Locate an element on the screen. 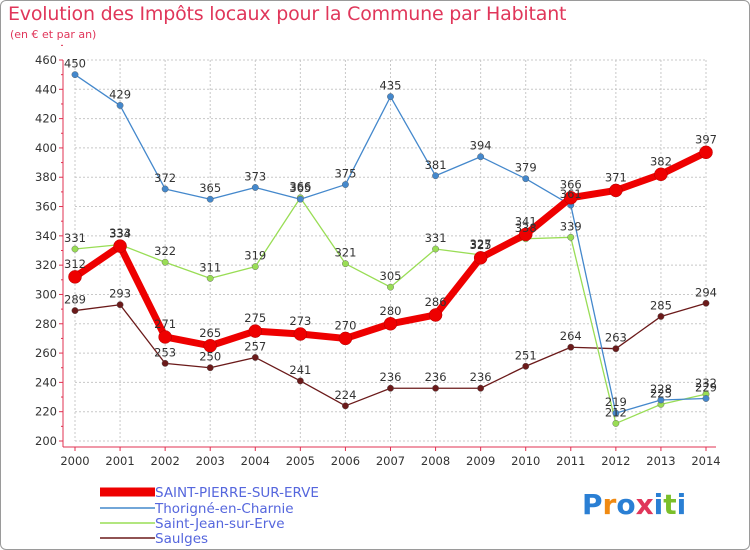 Image resolution: width=750 pixels, height=550 pixels. data-label-saulges: 285 is located at coordinates (661, 305).